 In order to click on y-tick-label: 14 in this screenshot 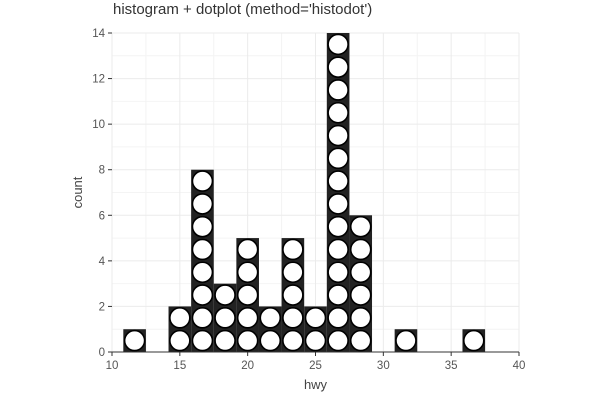, I will do `click(98, 34)`.